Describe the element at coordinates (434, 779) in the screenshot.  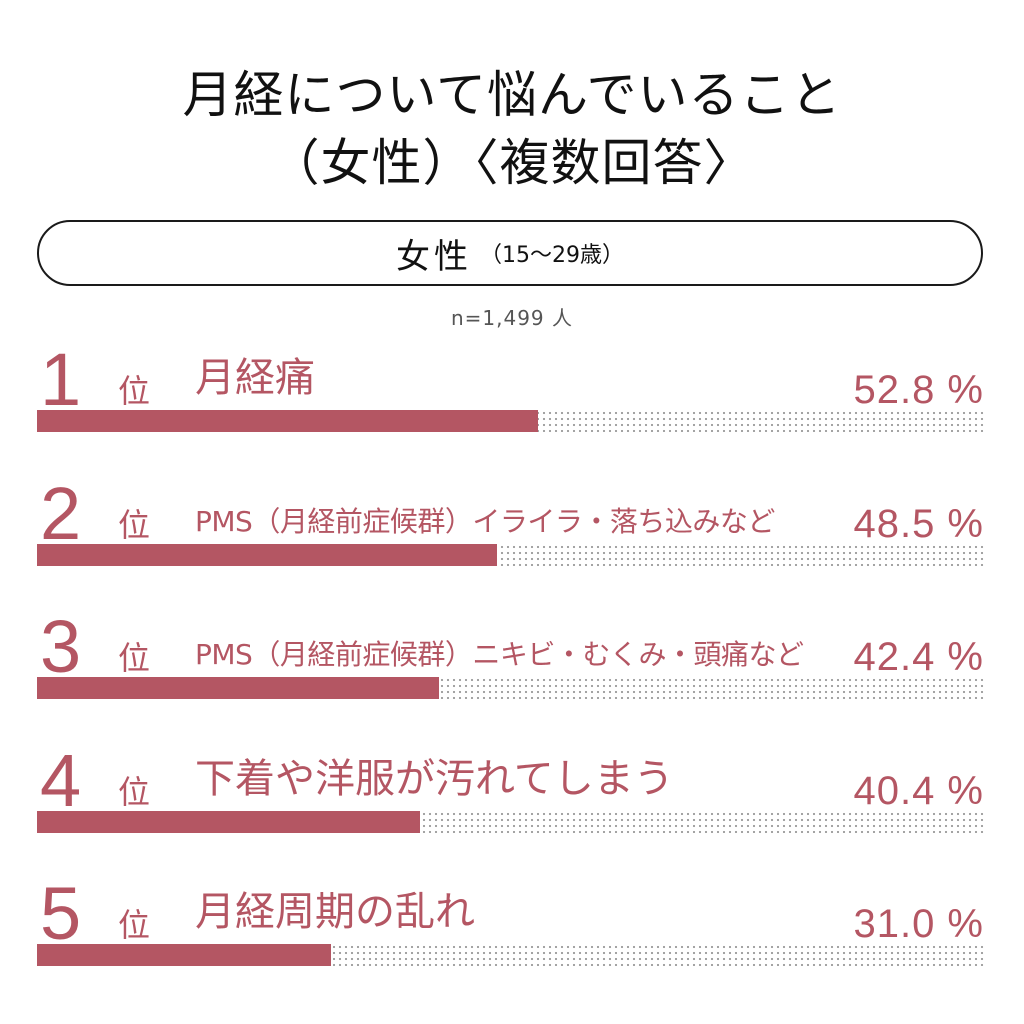
I see `category-label: 下着や洋服が汚れてしまう` at that location.